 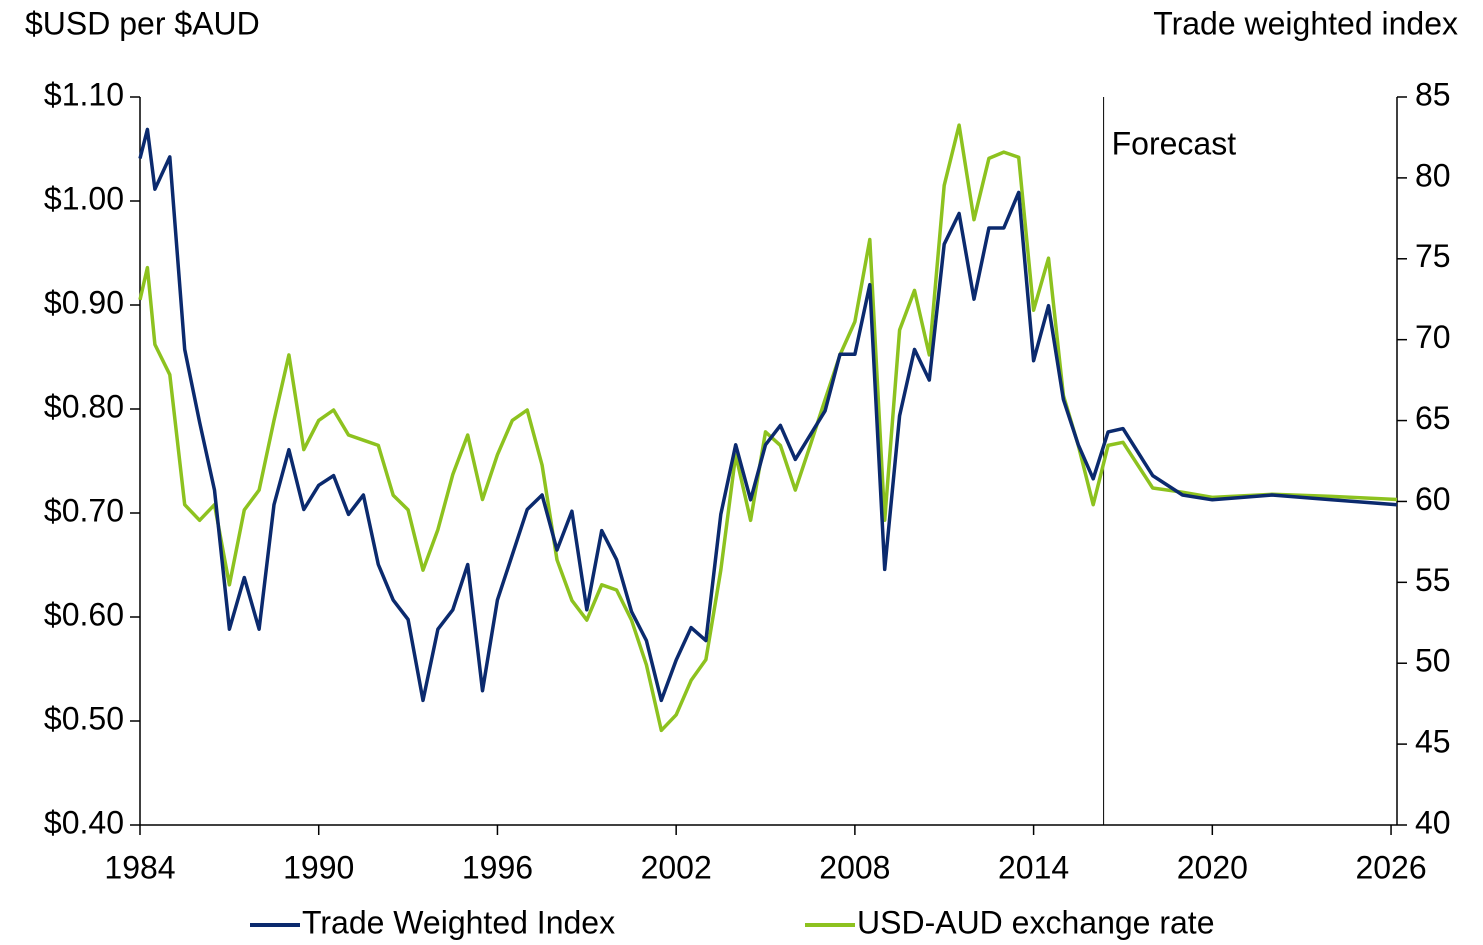 I want to click on x-tick-label: 1984, so click(x=139, y=867).